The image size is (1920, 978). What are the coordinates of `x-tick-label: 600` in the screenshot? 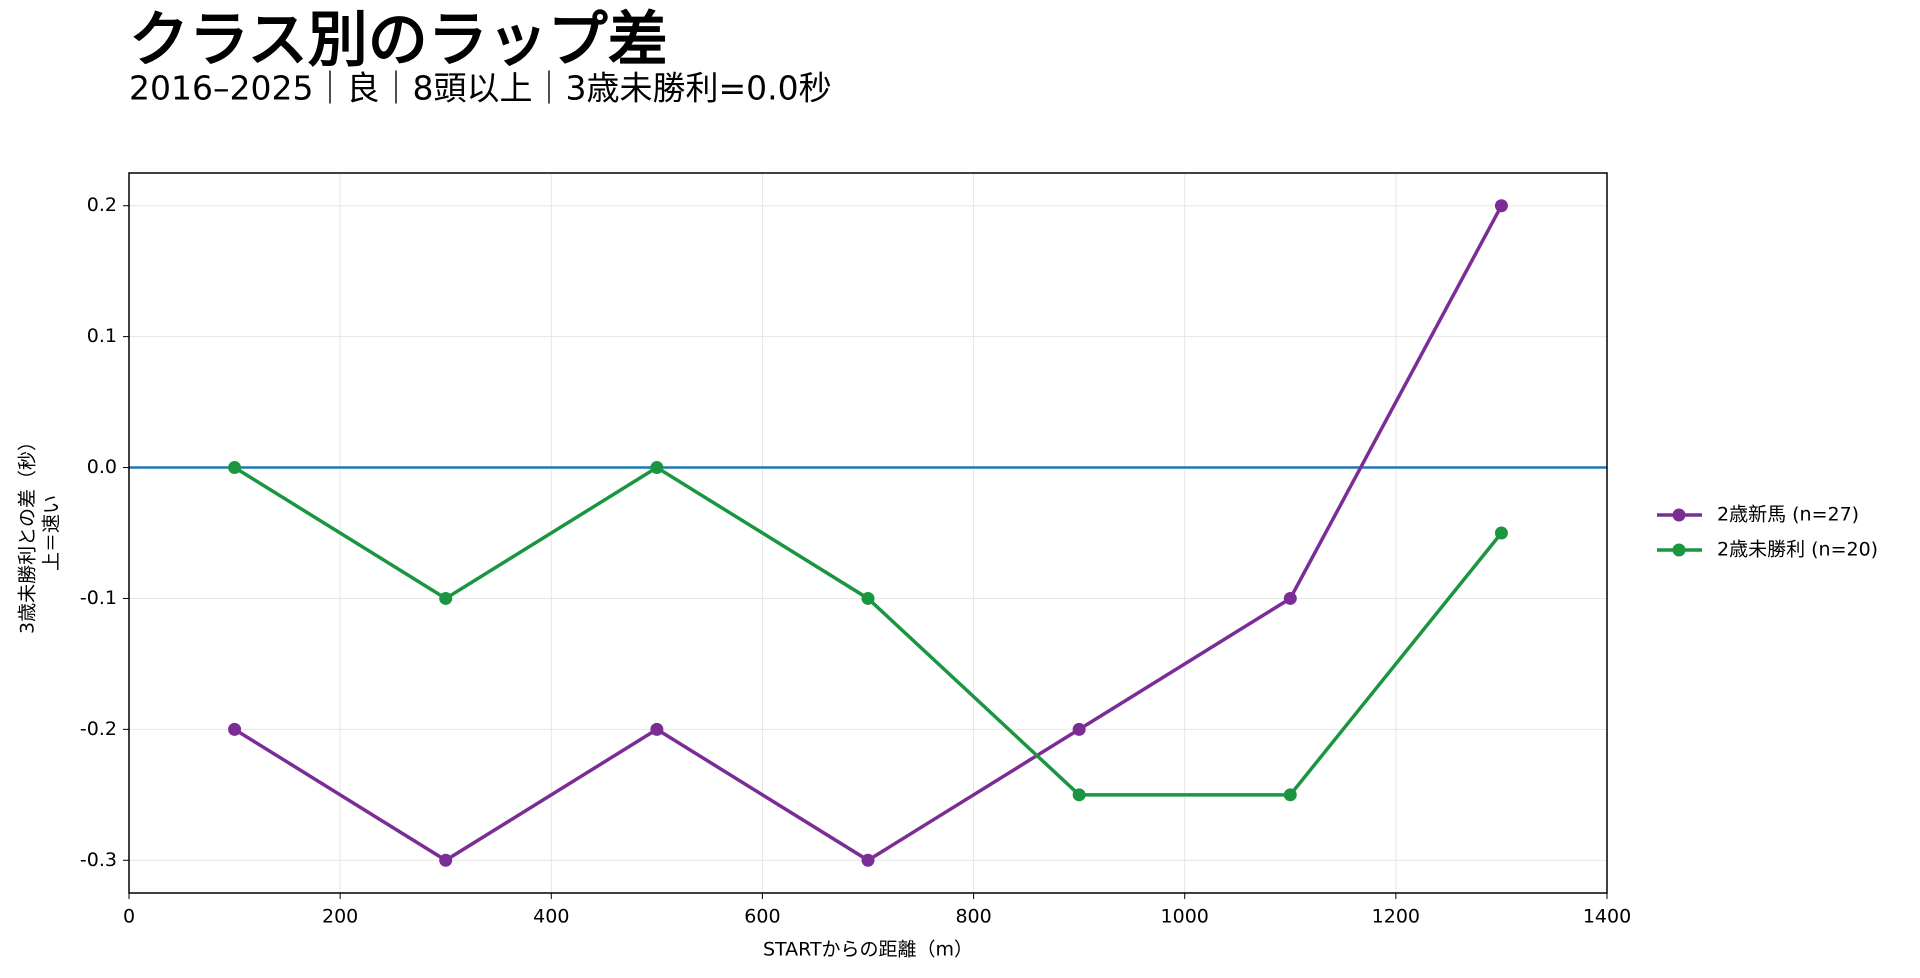 It's located at (762, 917).